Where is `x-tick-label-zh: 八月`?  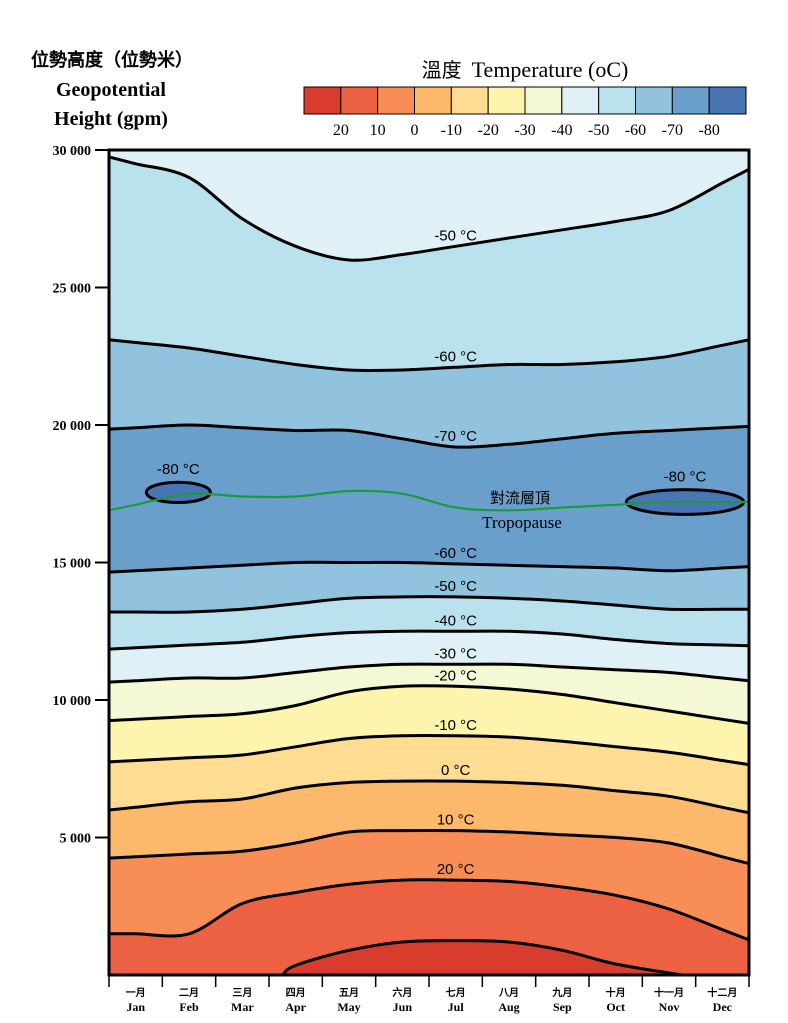 x-tick-label-zh: 八月 is located at coordinates (508, 993).